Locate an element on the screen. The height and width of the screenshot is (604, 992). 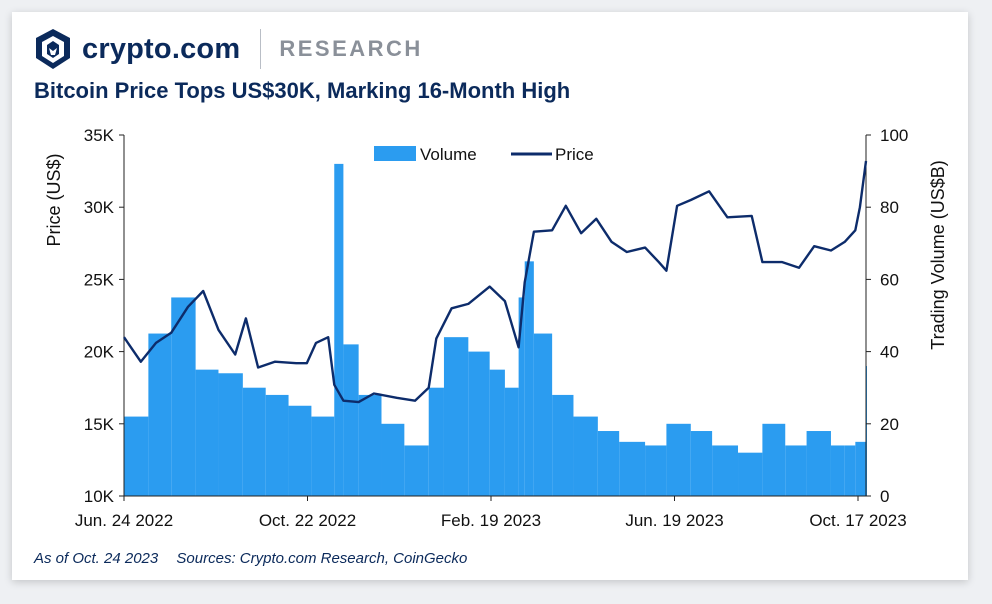
sources-text: Sources: Crypto.com Research, CoinGecko is located at coordinates (322, 558).